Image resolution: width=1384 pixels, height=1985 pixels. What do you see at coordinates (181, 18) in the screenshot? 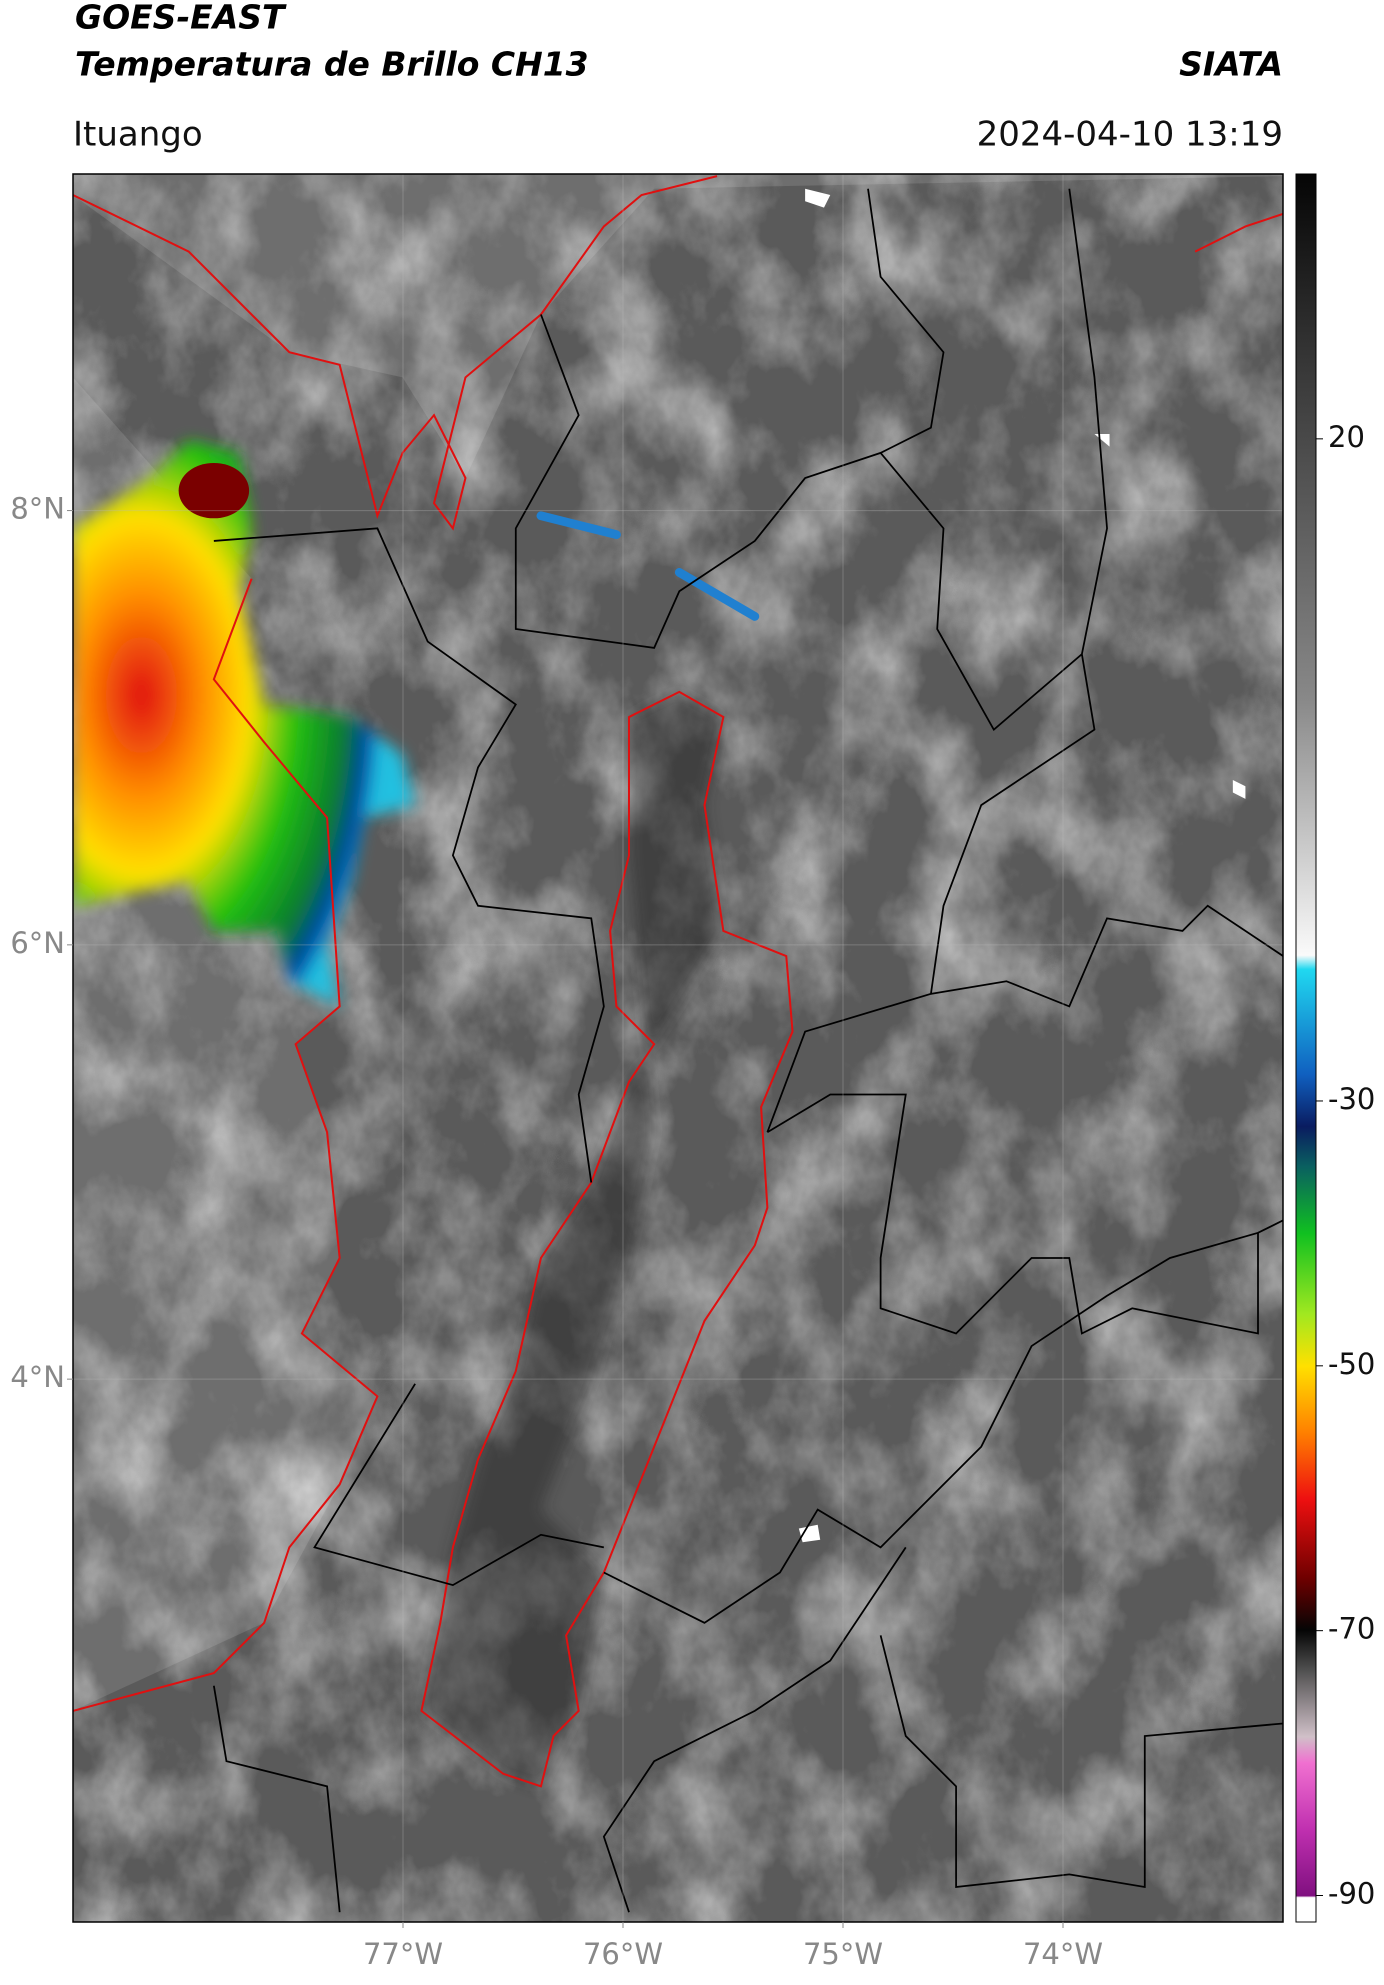
I see `title: GOES-EAST` at bounding box center [181, 18].